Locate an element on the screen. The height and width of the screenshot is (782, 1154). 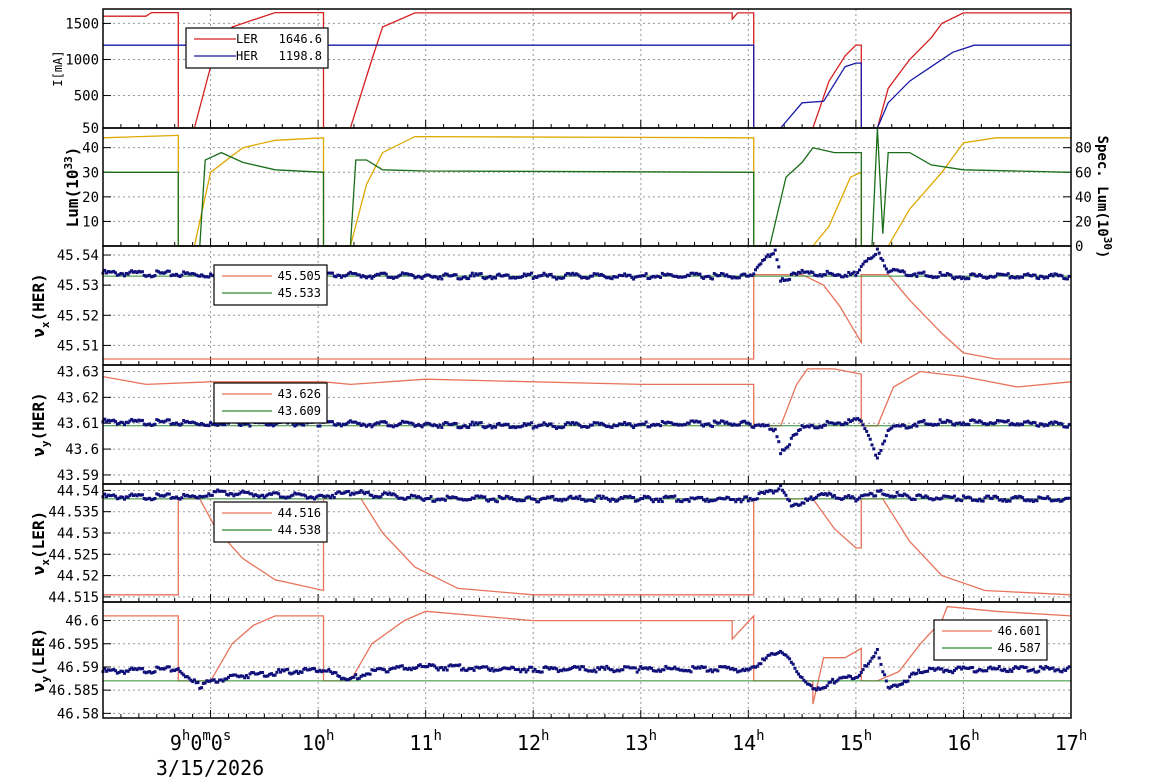
y-tick-label: 1000 is located at coordinates (82, 60).